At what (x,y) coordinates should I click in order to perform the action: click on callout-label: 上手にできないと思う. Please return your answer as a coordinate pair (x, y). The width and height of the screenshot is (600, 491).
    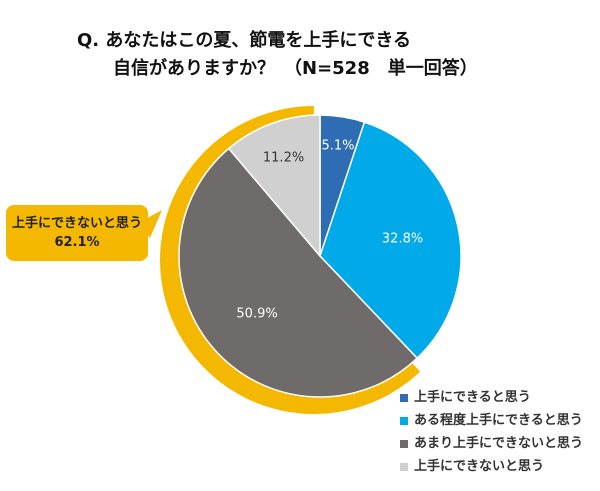
    Looking at the image, I should click on (77, 223).